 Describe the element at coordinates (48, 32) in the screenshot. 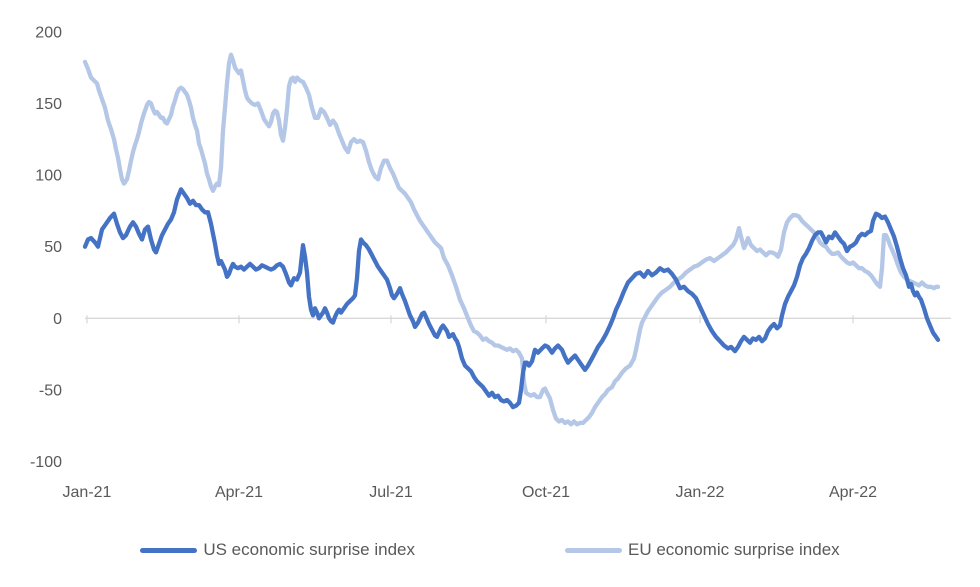

I see `y-axis-label-0: 200` at that location.